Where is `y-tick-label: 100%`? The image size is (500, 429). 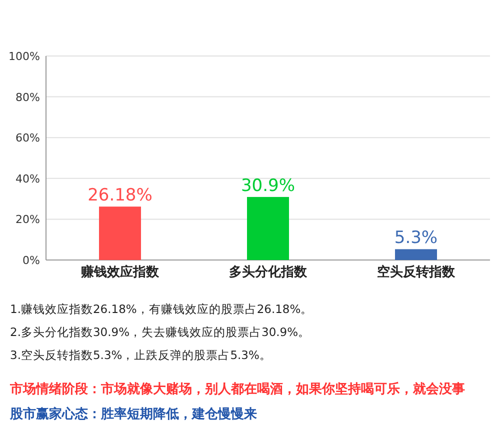 y-tick-label: 100% is located at coordinates (24, 56).